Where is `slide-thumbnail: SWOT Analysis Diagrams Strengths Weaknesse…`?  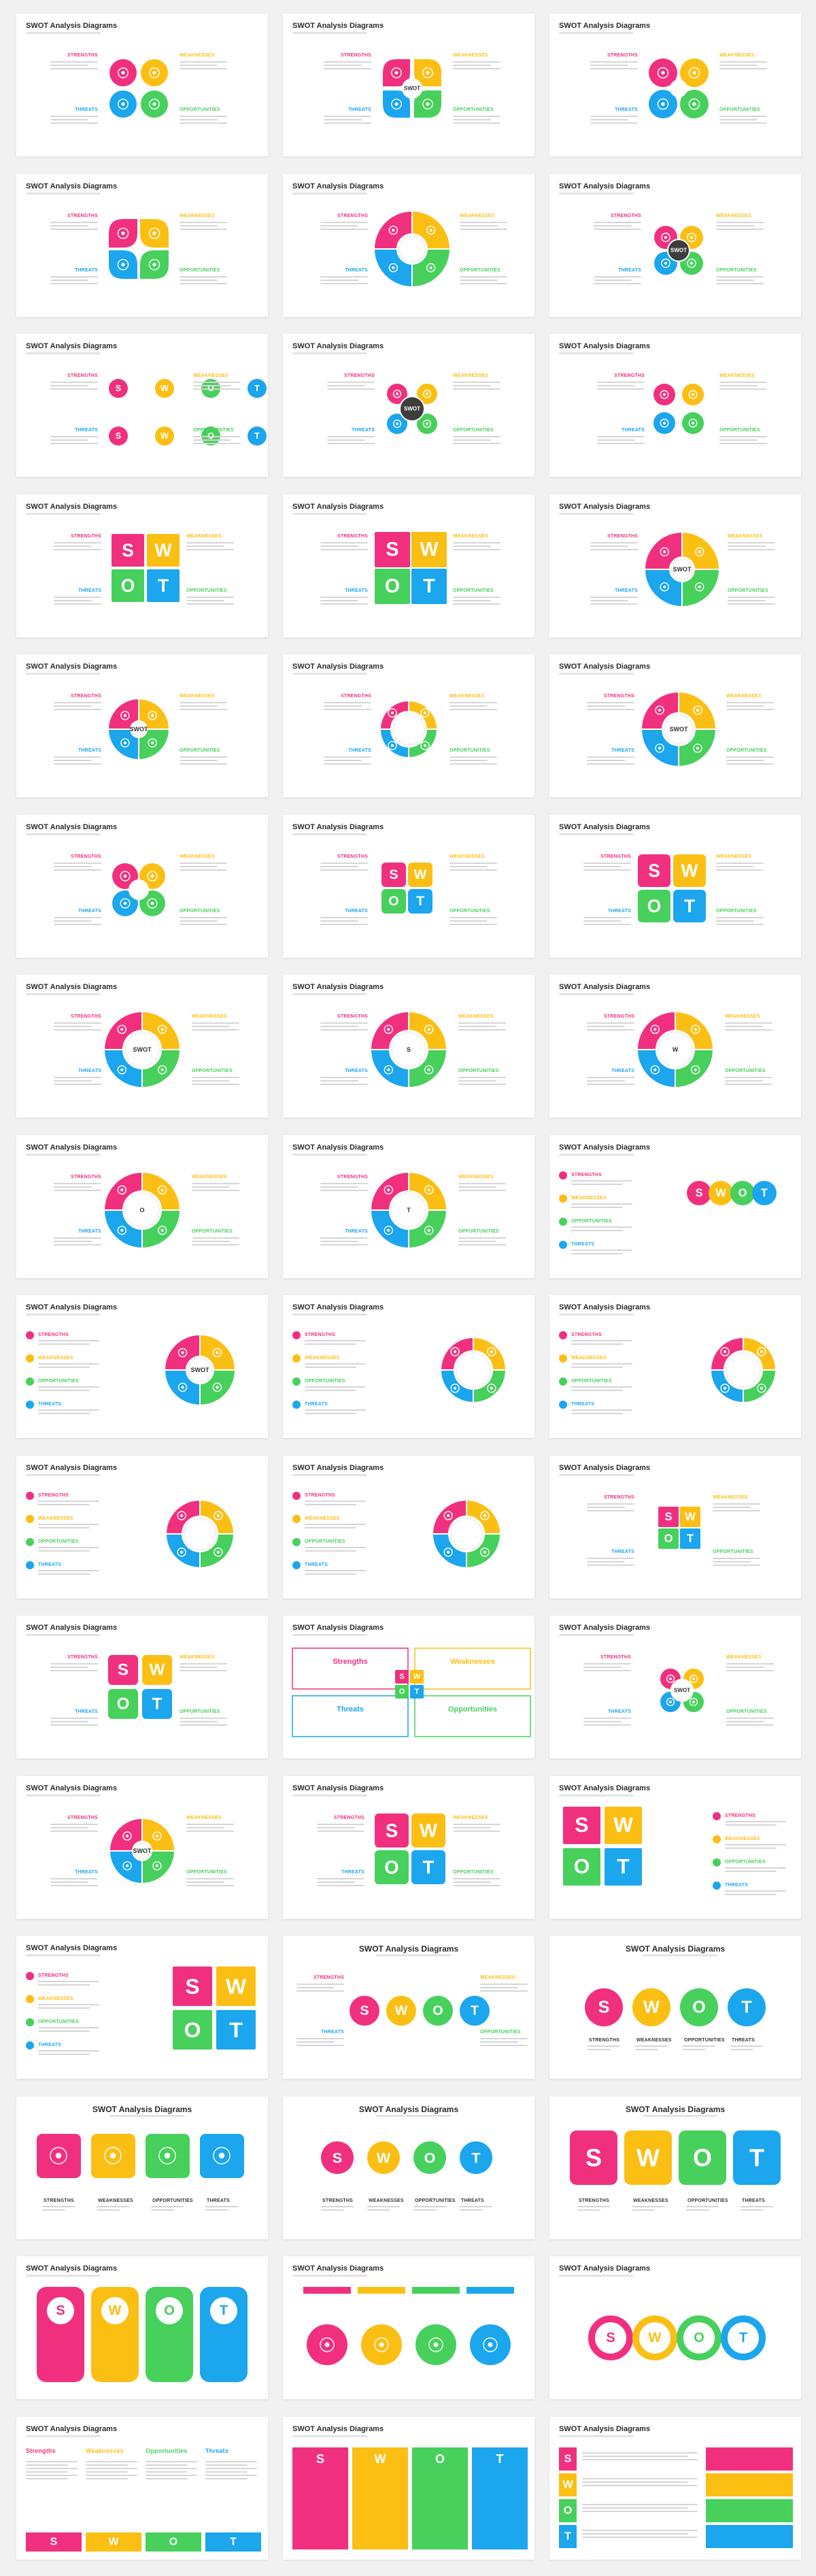
slide-thumbnail: SWOT Analysis Diagrams Strengths Weaknesse… is located at coordinates (409, 1687).